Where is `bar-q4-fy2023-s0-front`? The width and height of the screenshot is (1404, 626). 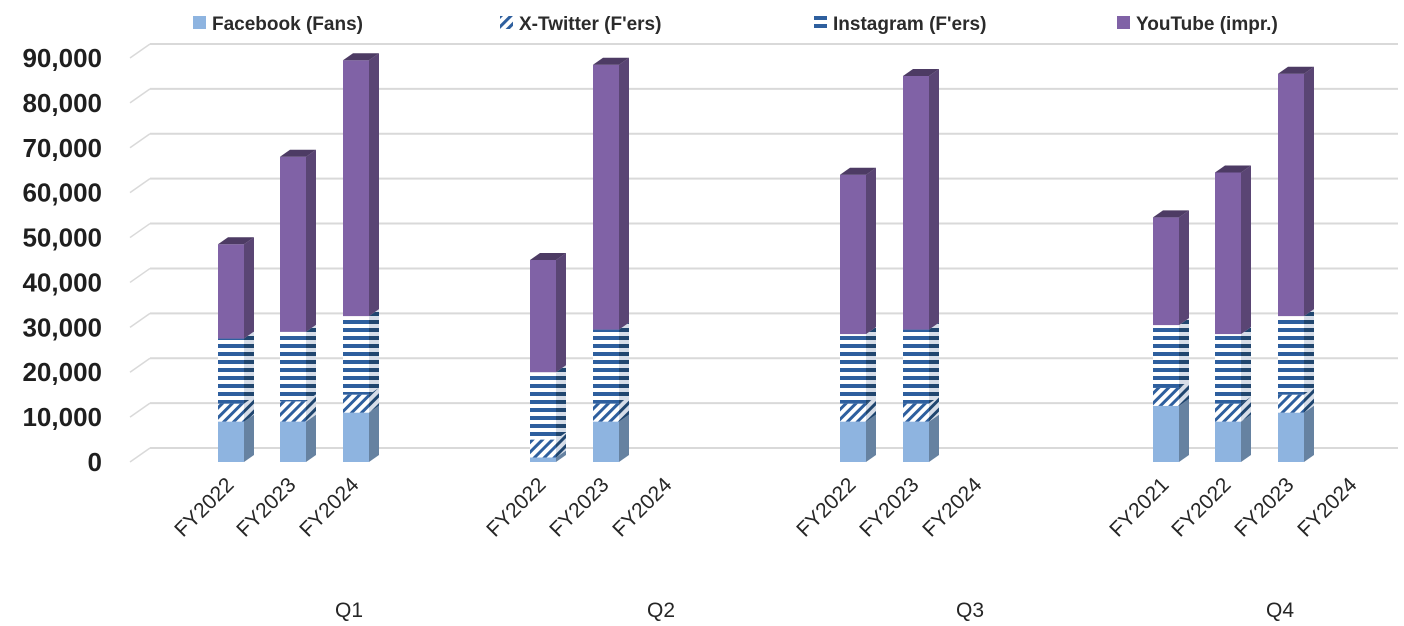
bar-q4-fy2023-s0-front is located at coordinates (1291, 437).